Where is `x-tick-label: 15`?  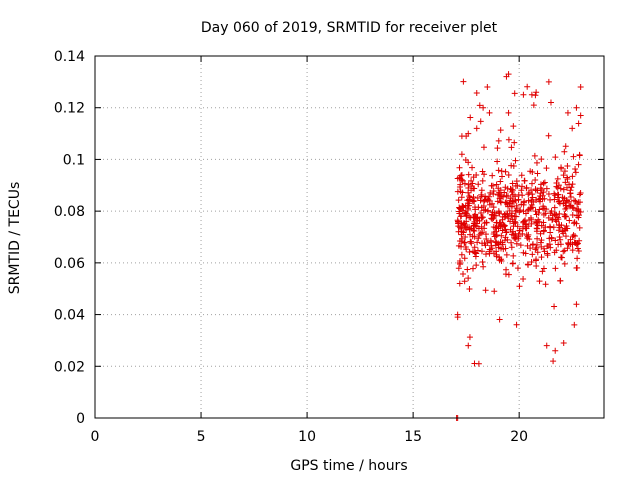
x-tick-label: 15 is located at coordinates (413, 437).